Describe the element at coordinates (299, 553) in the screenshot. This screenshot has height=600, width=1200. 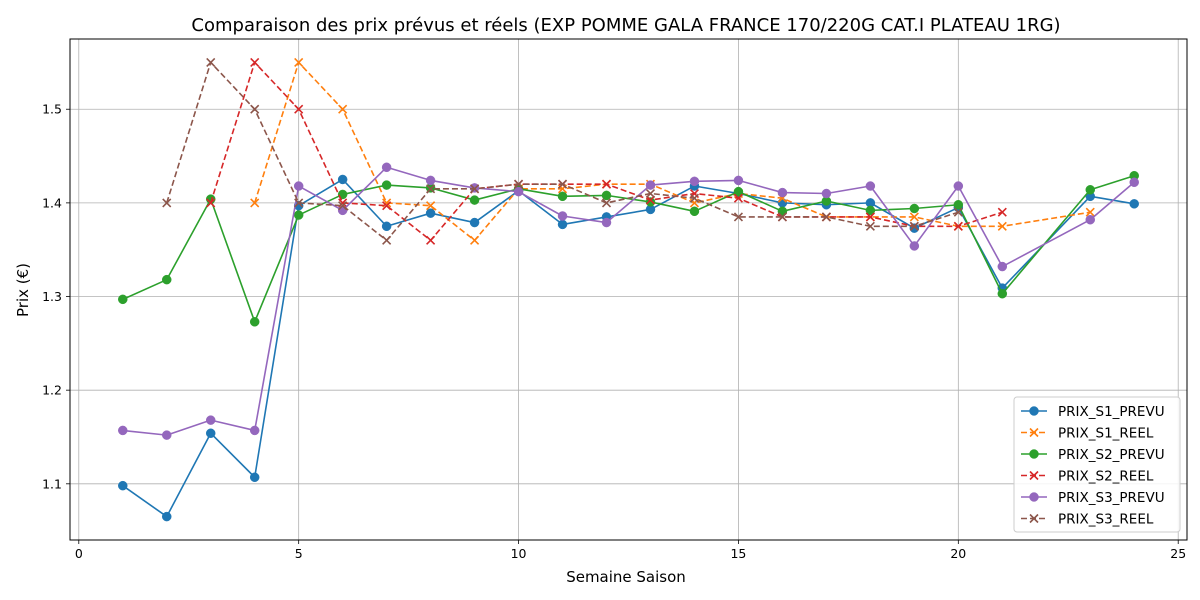
I see `x-tick-label: 5` at that location.